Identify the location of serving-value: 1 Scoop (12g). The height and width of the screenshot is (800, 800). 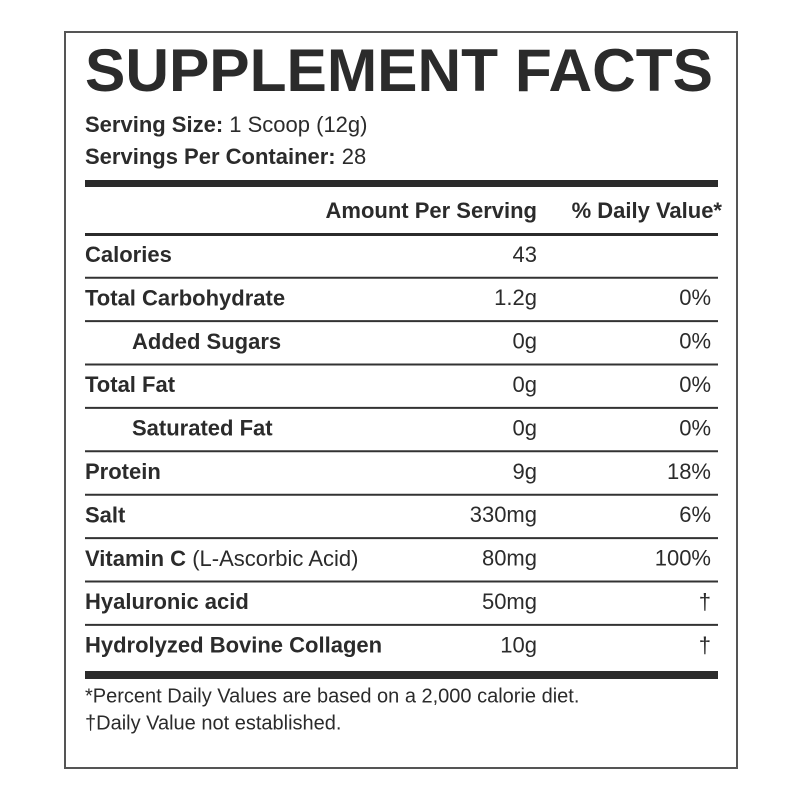
(298, 124).